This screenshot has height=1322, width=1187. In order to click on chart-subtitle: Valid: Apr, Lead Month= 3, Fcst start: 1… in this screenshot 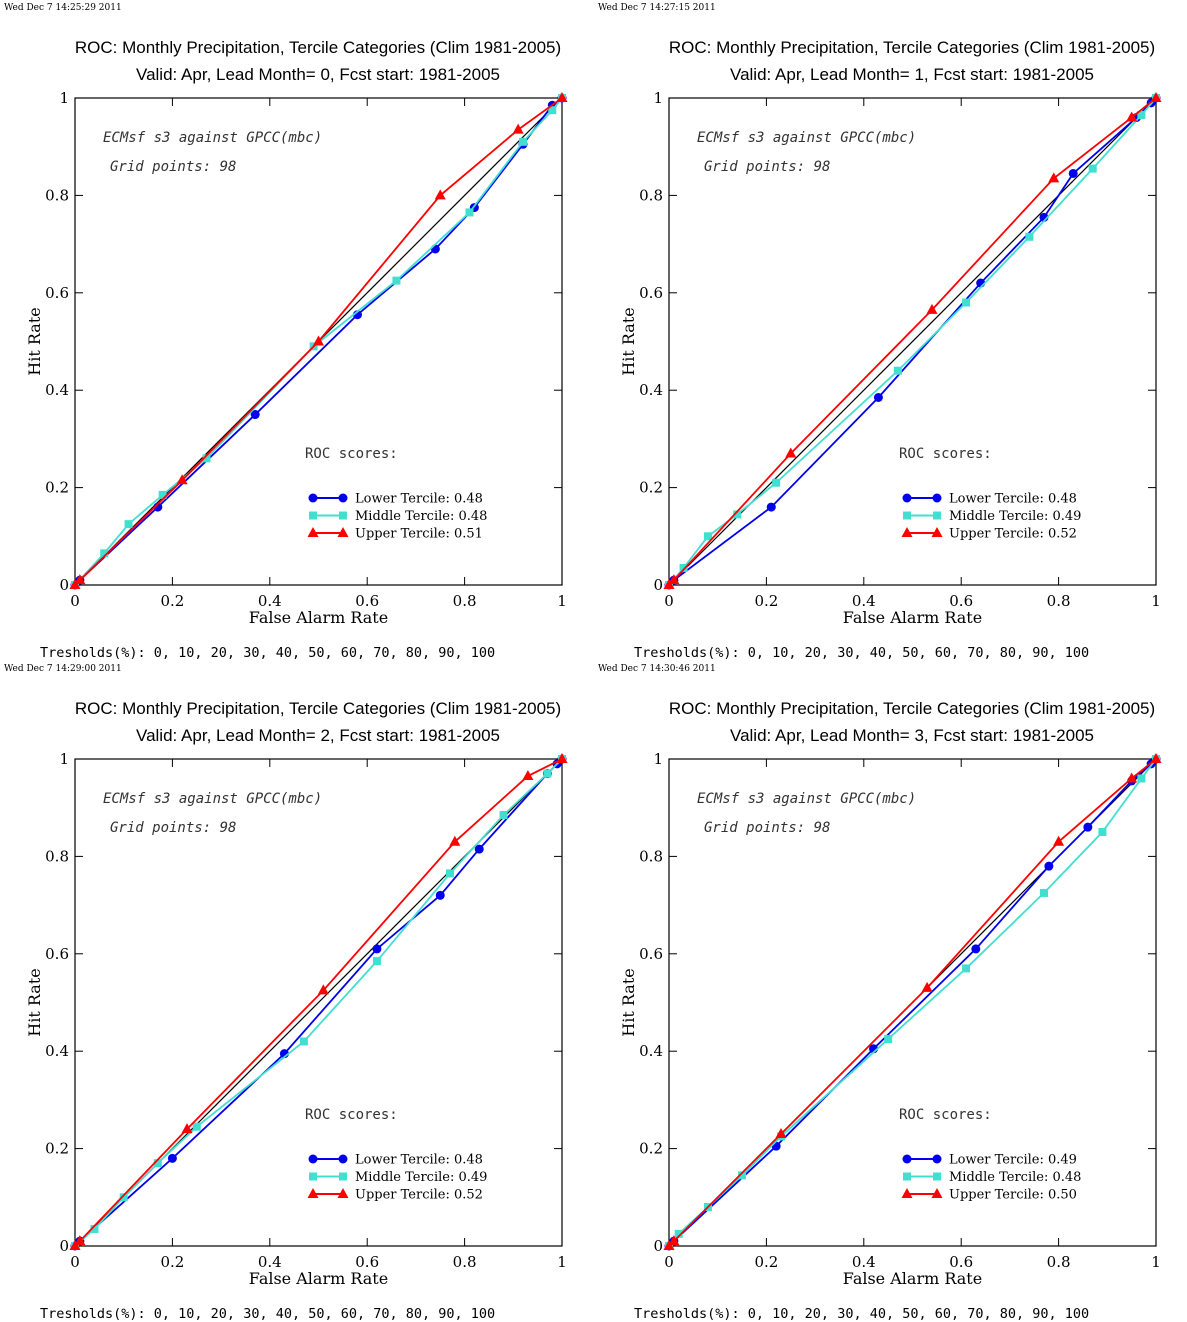, I will do `click(912, 735)`.